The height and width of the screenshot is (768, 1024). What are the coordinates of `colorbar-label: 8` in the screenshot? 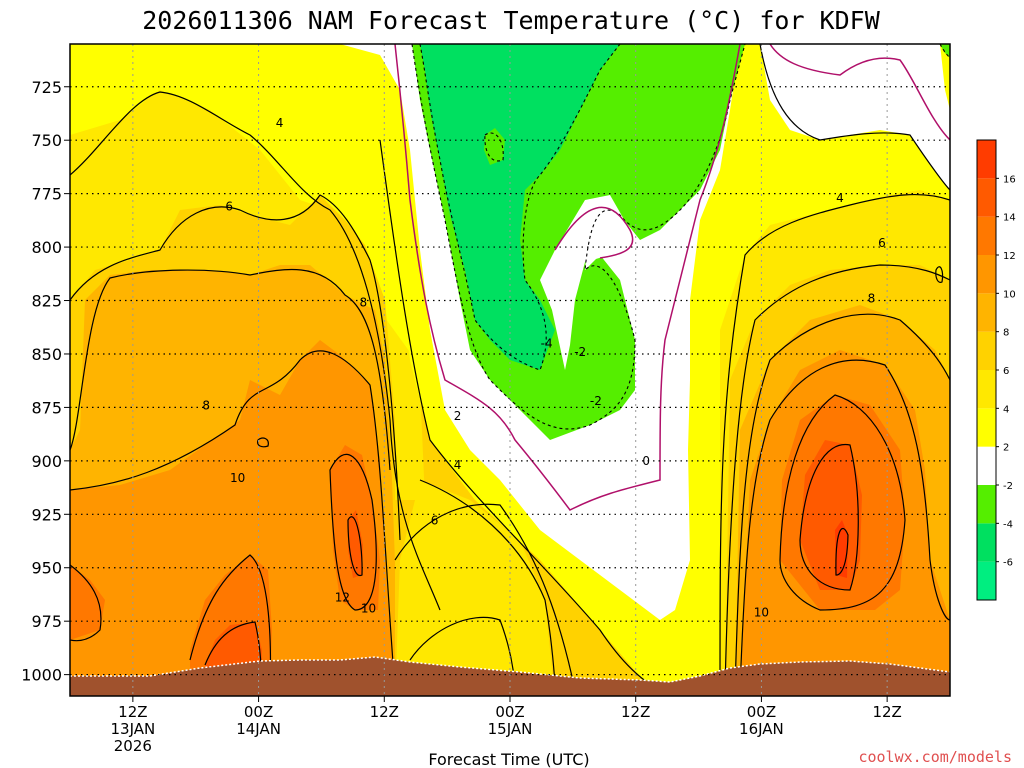 It's located at (1006, 333).